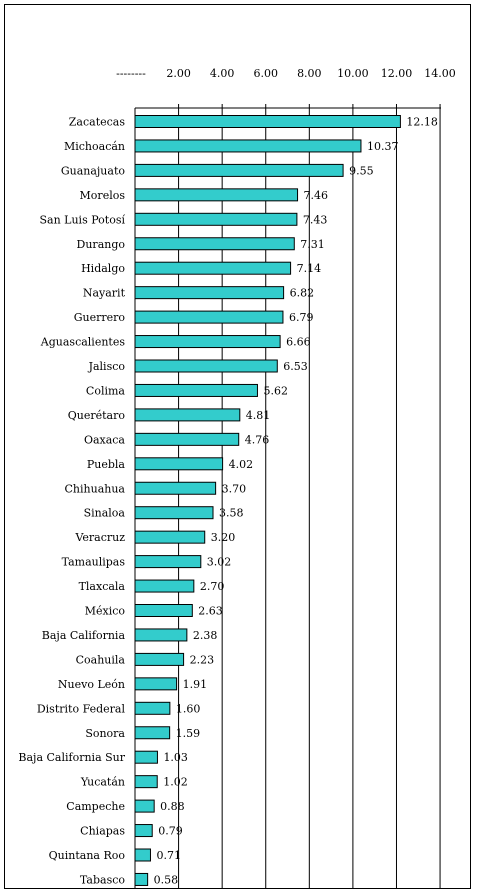 The width and height of the screenshot is (477, 894). Describe the element at coordinates (231, 513) in the screenshot. I see `value-label: 3.58` at that location.